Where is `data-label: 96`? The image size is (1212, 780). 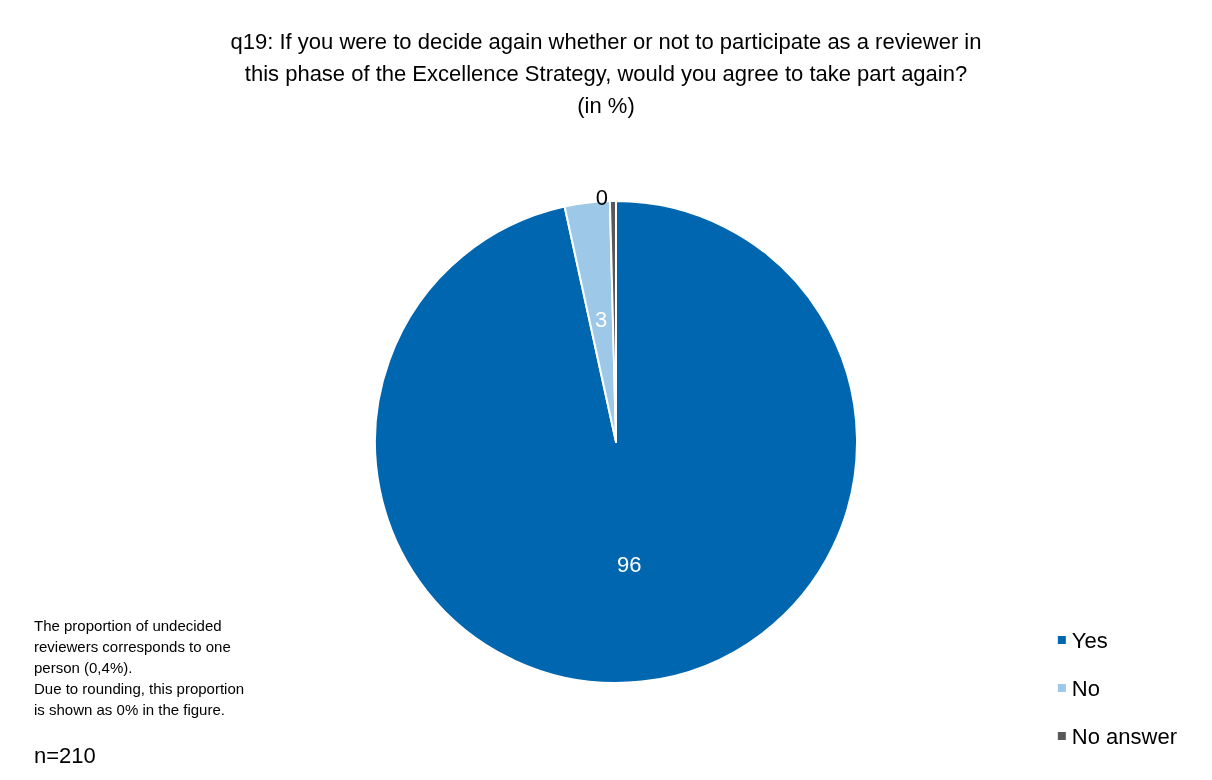 data-label: 96 is located at coordinates (629, 565).